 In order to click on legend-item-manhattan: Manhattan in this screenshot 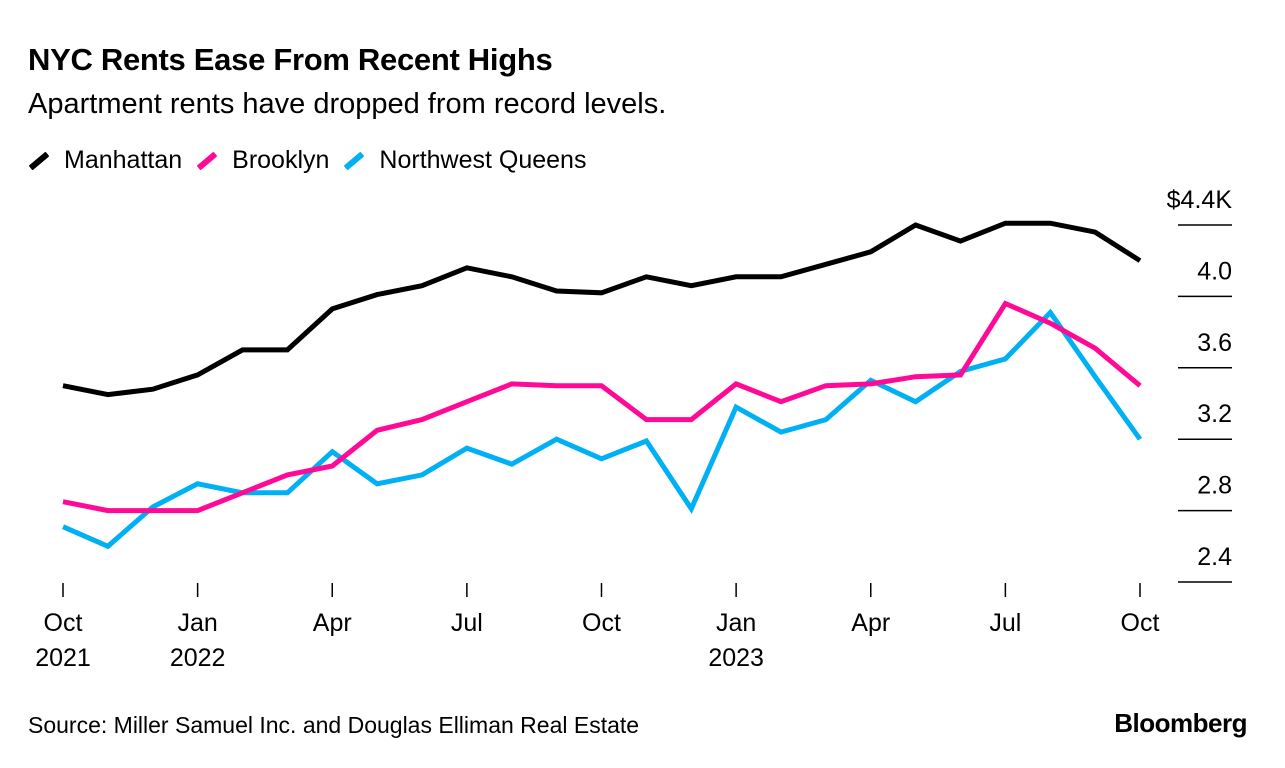, I will do `click(105, 160)`.